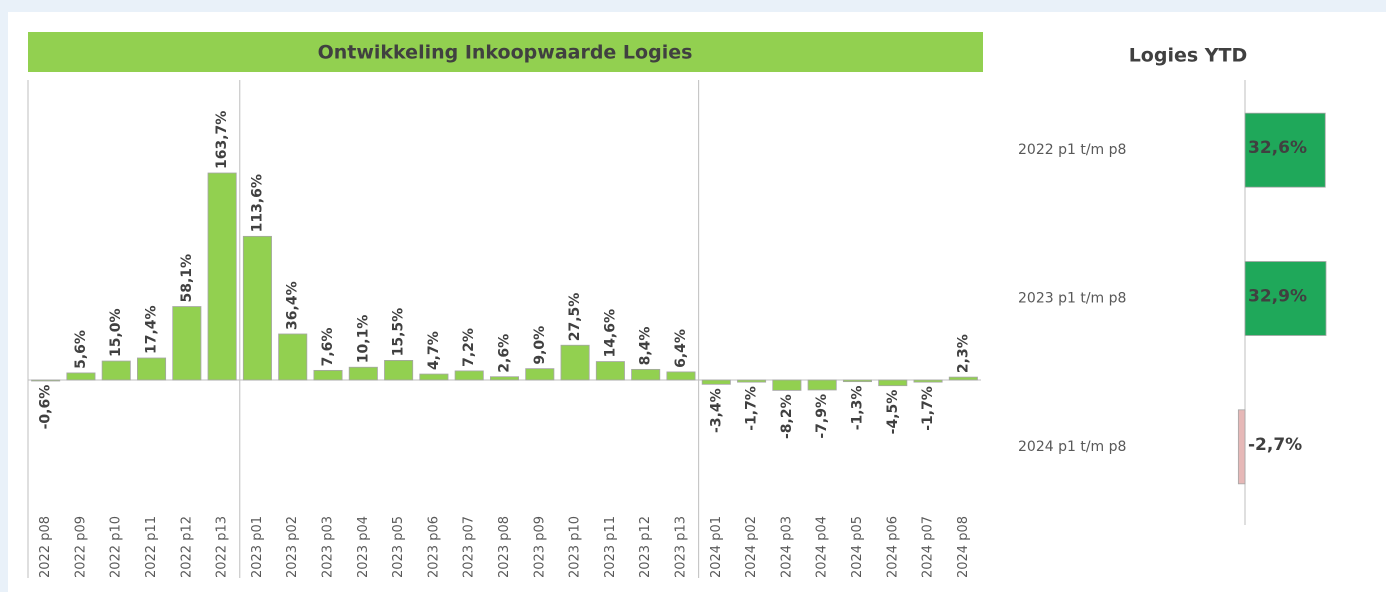  What do you see at coordinates (1072, 447) in the screenshot?
I see `category-label: 2024 p1 t/m p8` at bounding box center [1072, 447].